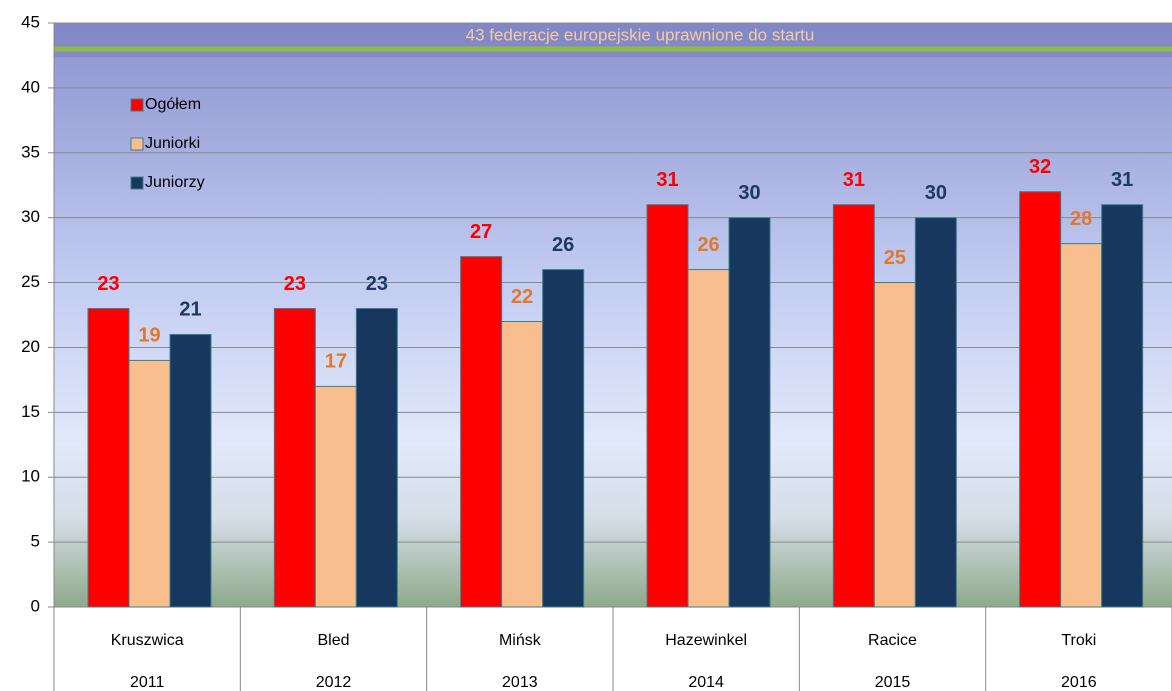  I want to click on x-subcategory-label: 2013, so click(520, 682).